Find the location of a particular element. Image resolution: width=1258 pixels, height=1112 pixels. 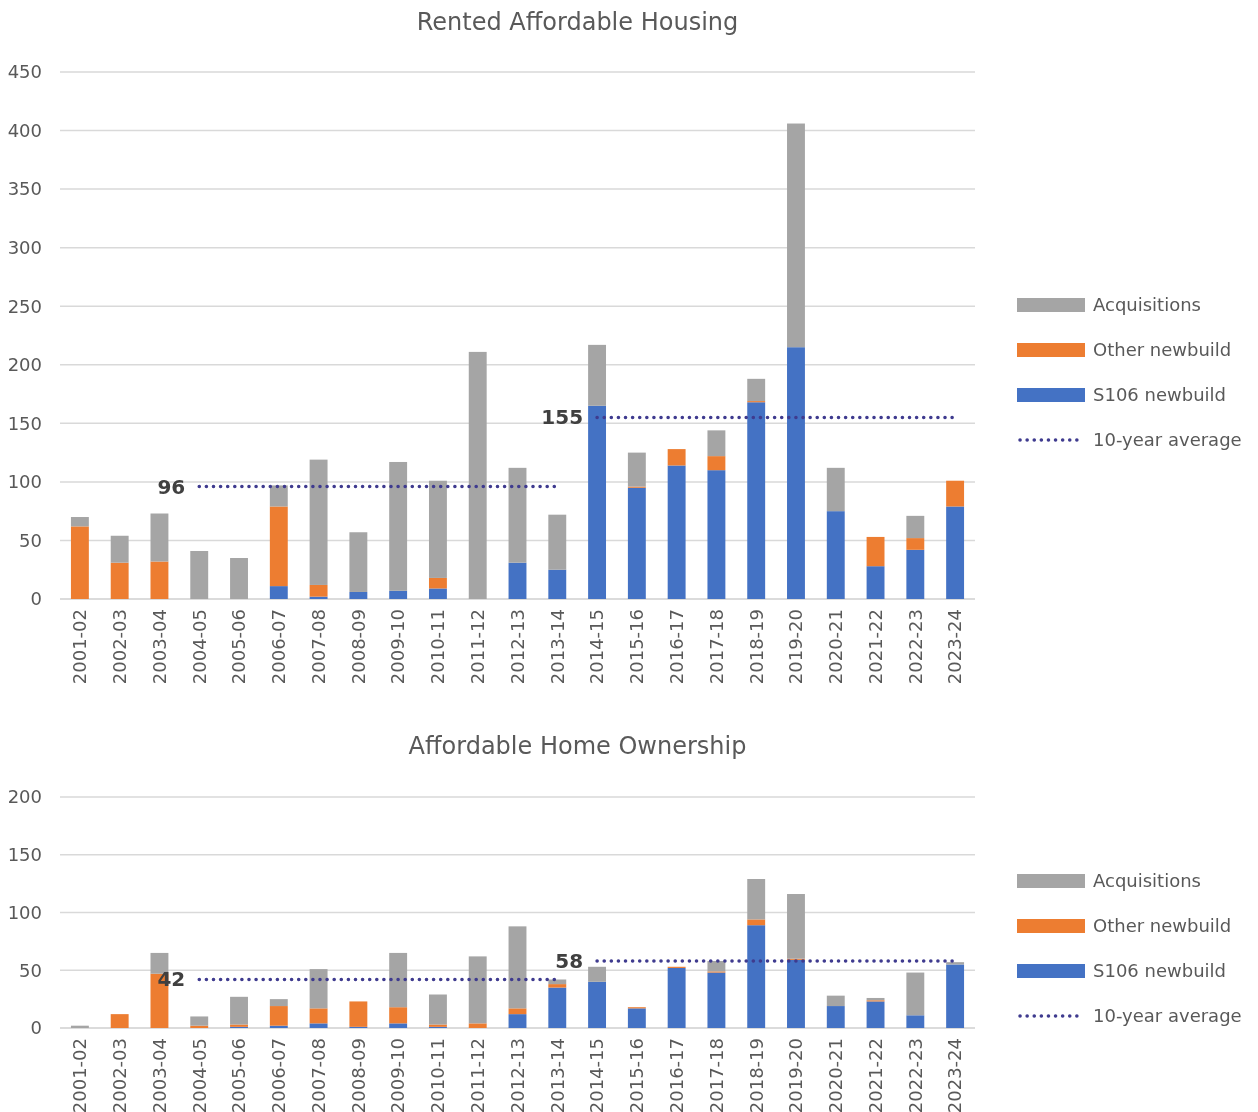

annotation: 155 is located at coordinates (562, 417).